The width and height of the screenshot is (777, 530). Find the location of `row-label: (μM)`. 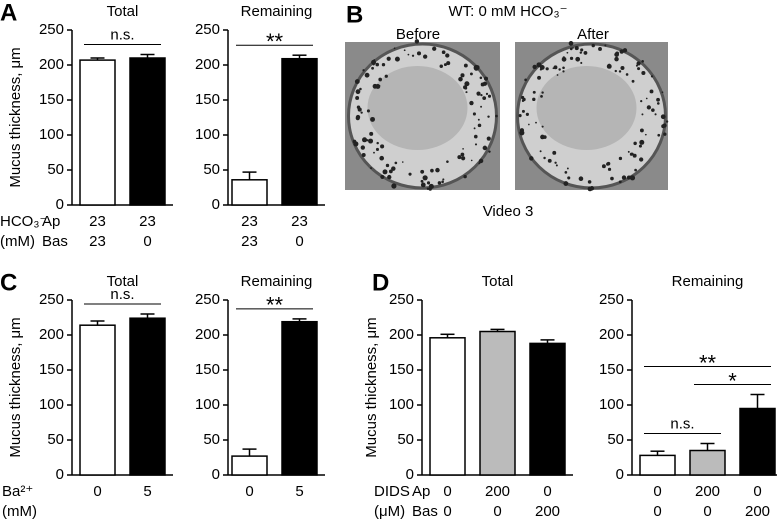

row-label: (μM) is located at coordinates (389, 511).